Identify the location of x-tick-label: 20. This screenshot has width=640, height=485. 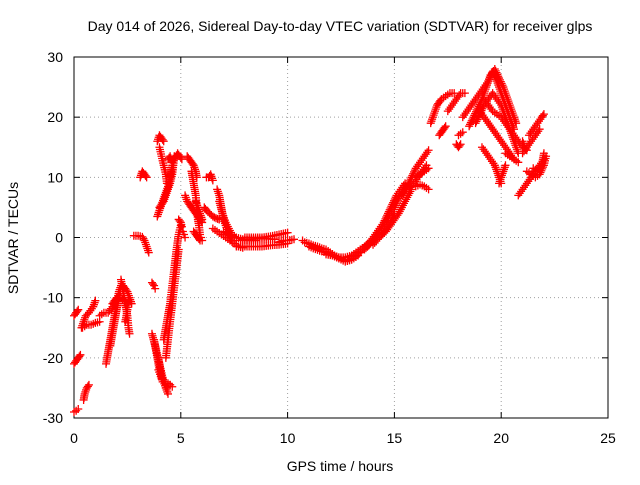
(501, 438).